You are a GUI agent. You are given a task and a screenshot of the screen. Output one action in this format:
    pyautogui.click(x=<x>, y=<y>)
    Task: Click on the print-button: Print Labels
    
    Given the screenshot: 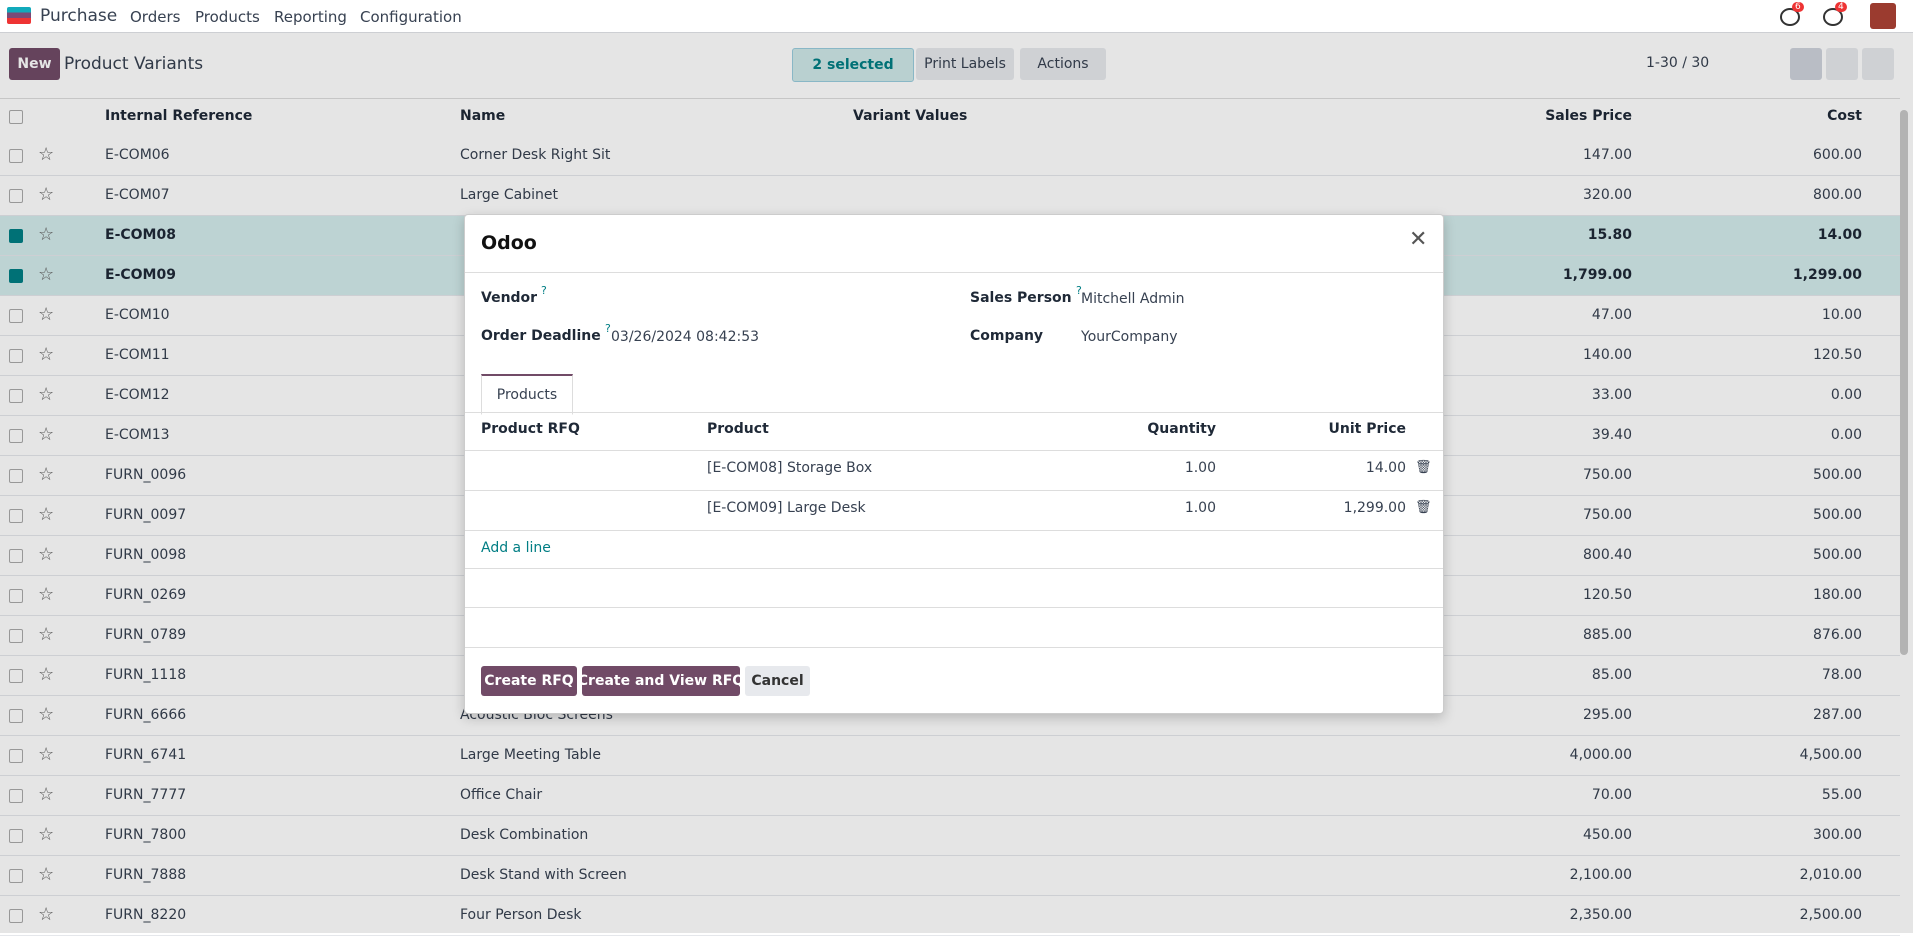 What is the action you would take?
    pyautogui.click(x=965, y=64)
    